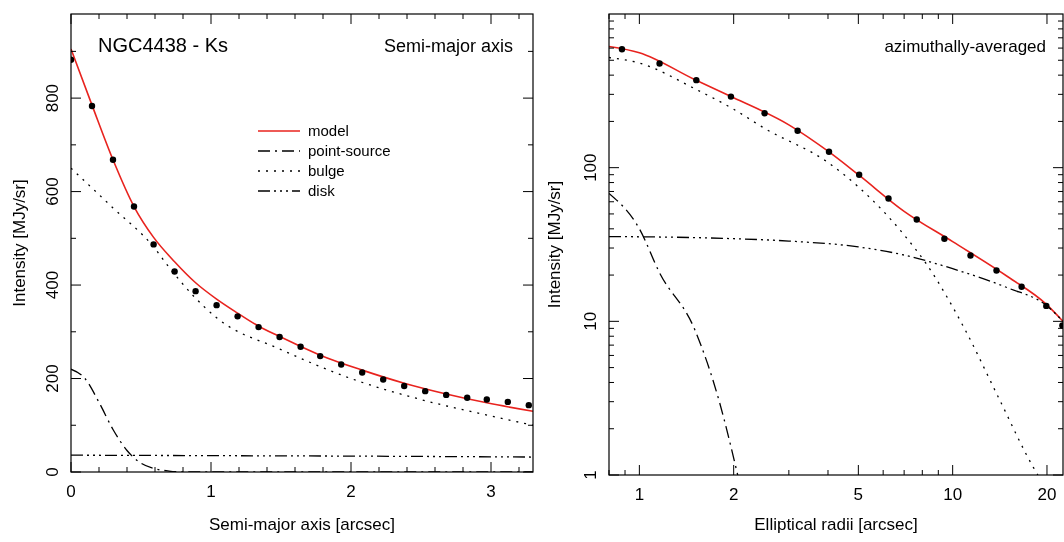 The height and width of the screenshot is (542, 1064). Describe the element at coordinates (491, 491) in the screenshot. I see `x-tick-label: 3` at that location.